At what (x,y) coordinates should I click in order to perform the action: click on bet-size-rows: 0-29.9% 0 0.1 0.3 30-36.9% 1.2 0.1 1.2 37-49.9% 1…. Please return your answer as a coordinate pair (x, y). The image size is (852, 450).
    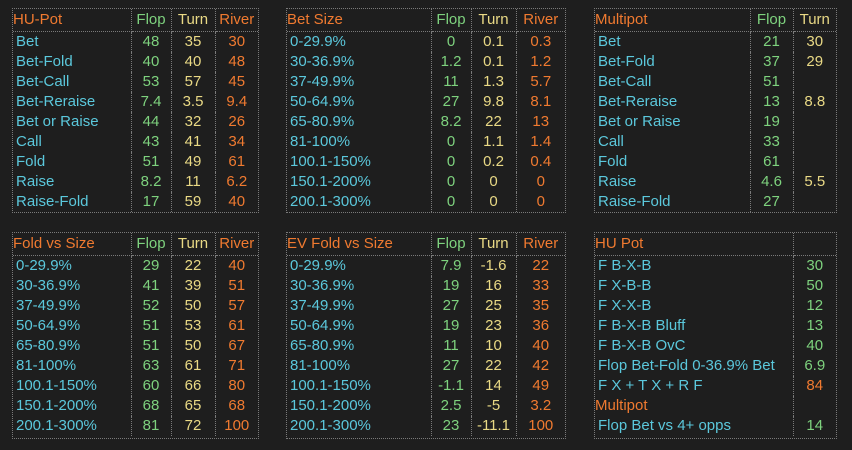
    Looking at the image, I should click on (426, 121).